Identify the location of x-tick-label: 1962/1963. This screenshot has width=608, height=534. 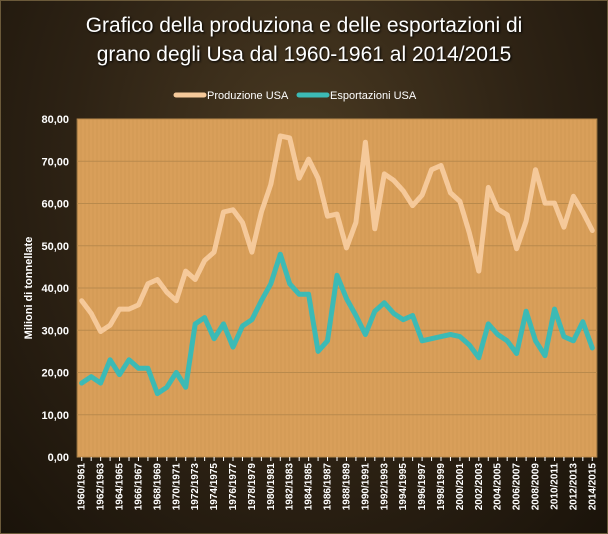
(101, 487).